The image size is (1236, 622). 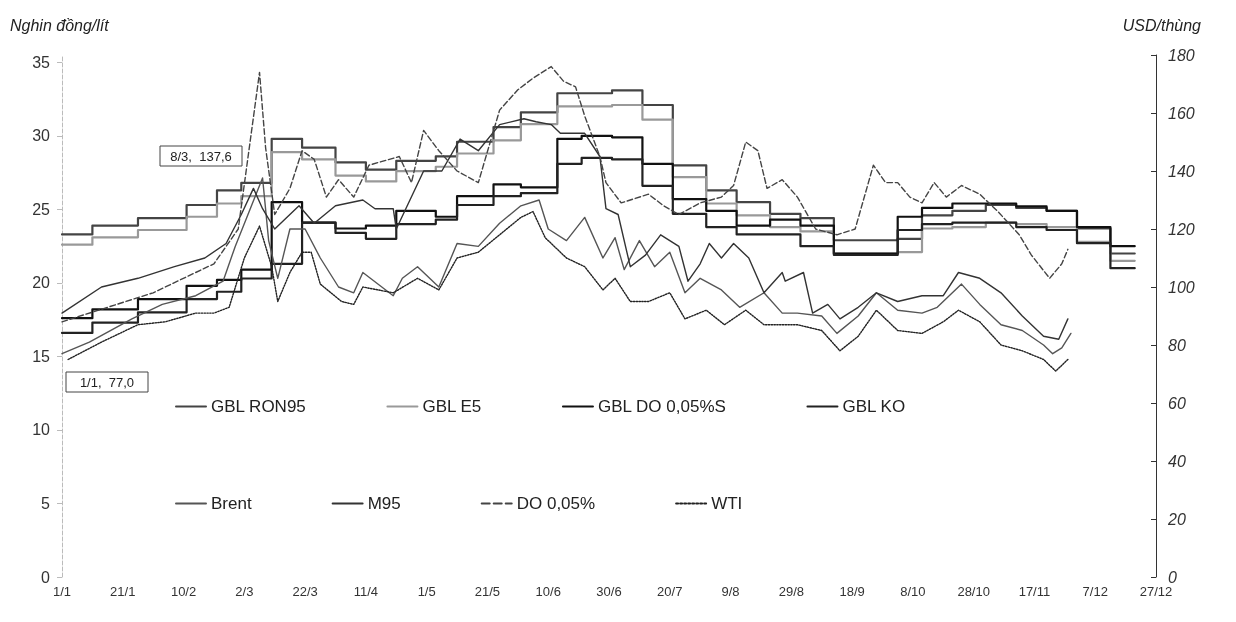 What do you see at coordinates (548, 591) in the screenshot?
I see `x-tick-label: 10/6` at bounding box center [548, 591].